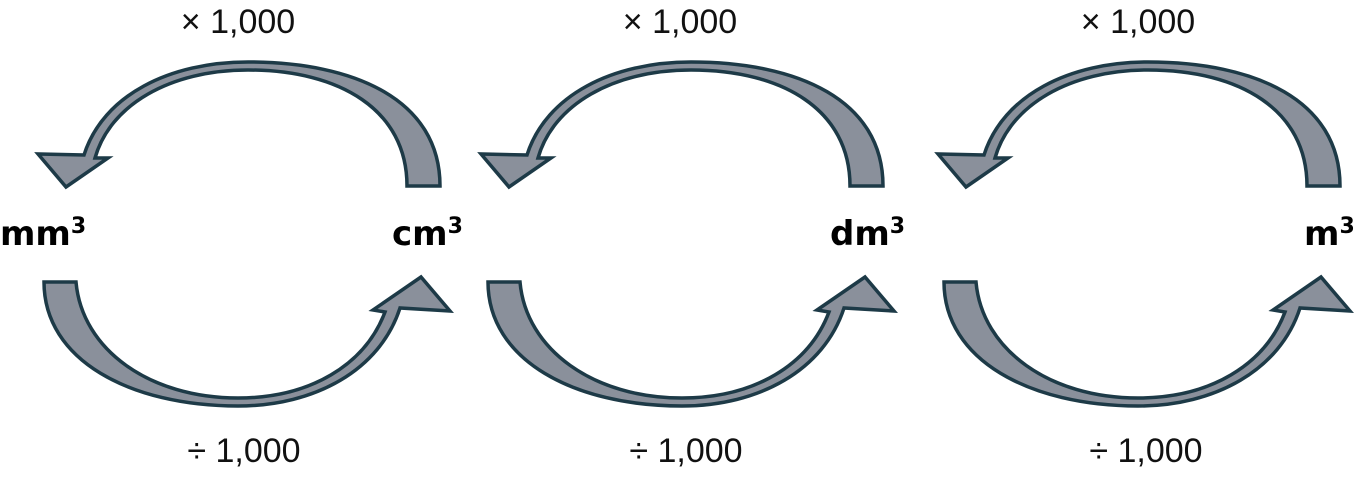  What do you see at coordinates (1321, 234) in the screenshot?
I see `unit-base: m` at bounding box center [1321, 234].